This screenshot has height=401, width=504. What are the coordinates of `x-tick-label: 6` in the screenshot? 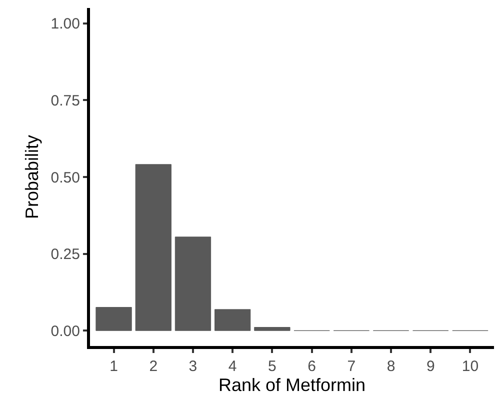 It's located at (312, 366).